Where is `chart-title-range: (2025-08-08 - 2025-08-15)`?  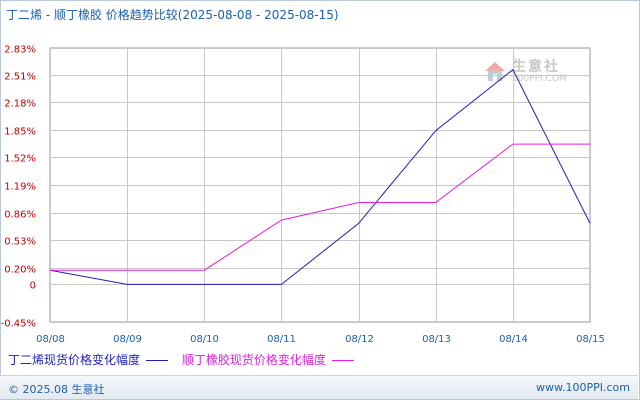 chart-title-range: (2025-08-08 - 2025-08-15) is located at coordinates (258, 15).